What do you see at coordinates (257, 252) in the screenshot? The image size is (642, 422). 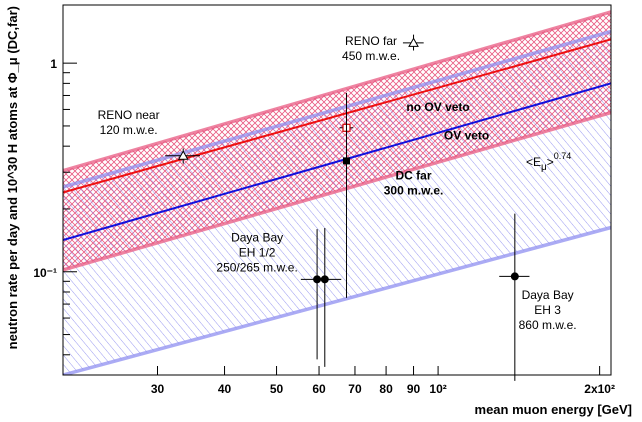 I see `annotation-daya-bay-eh12: EH 1/2` at bounding box center [257, 252].